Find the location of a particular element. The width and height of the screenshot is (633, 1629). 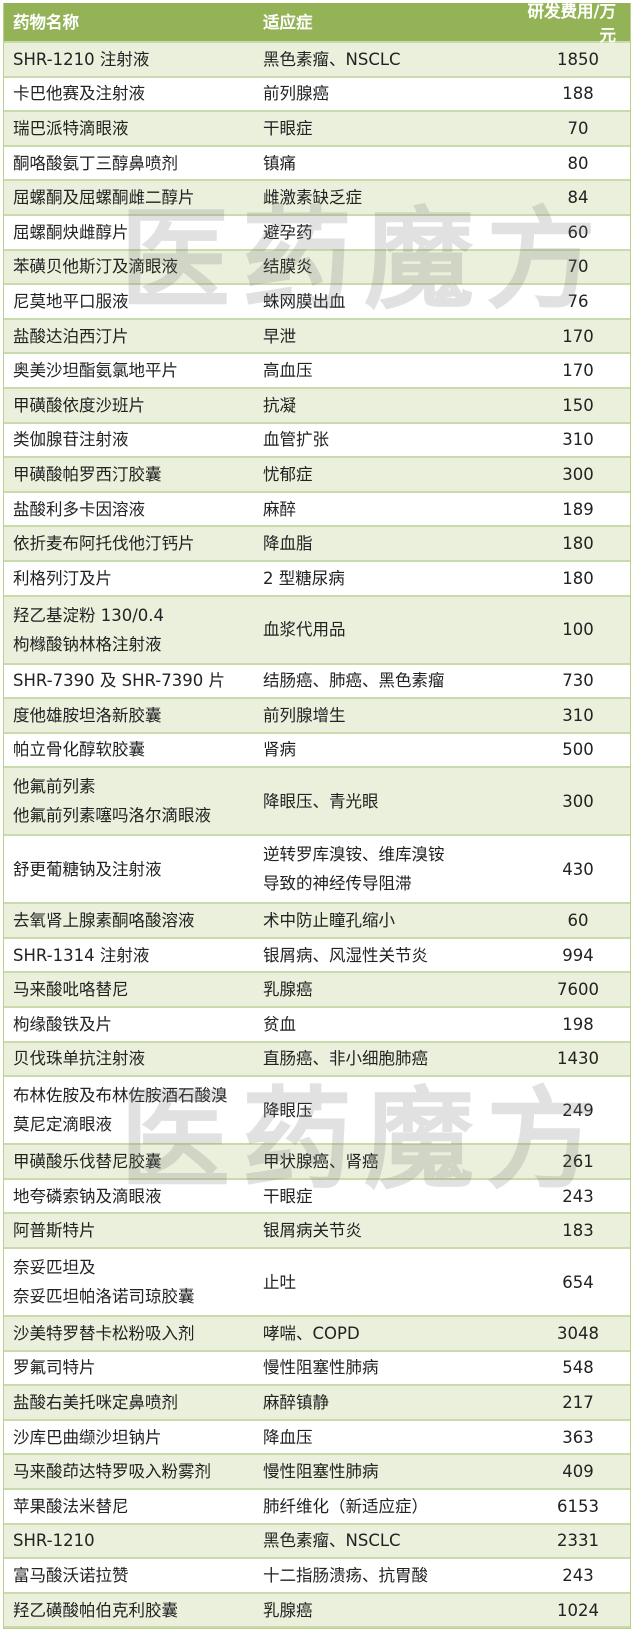

table-row: 马来酸吡咯替尼 乳腺癌 7600 is located at coordinates (317, 991).